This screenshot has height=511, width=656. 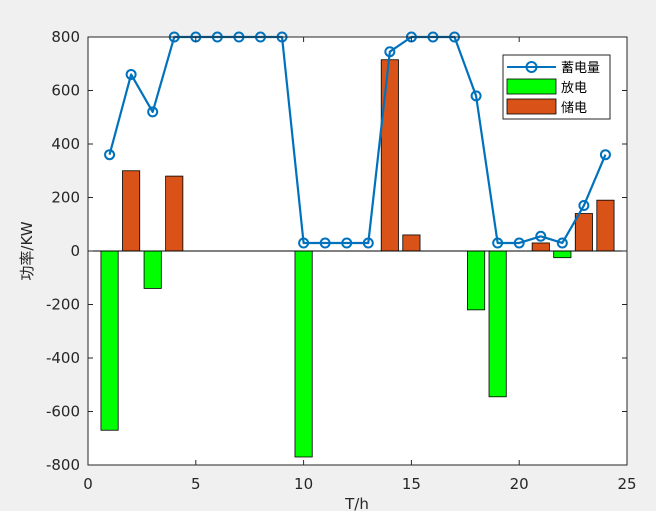 I want to click on legend: 蓄电量 放电 储电, so click(x=556, y=87).